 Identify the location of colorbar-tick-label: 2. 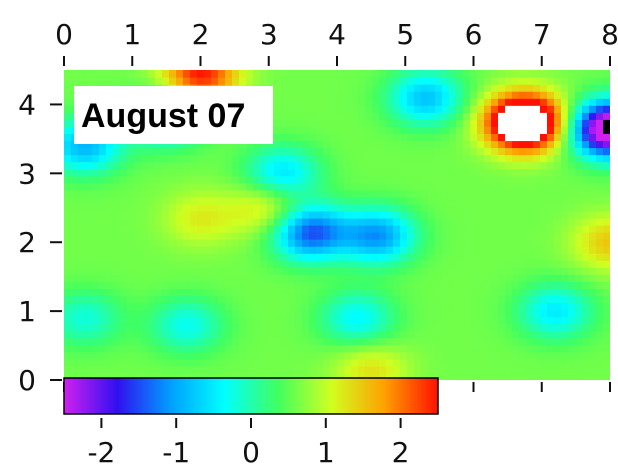
(401, 450).